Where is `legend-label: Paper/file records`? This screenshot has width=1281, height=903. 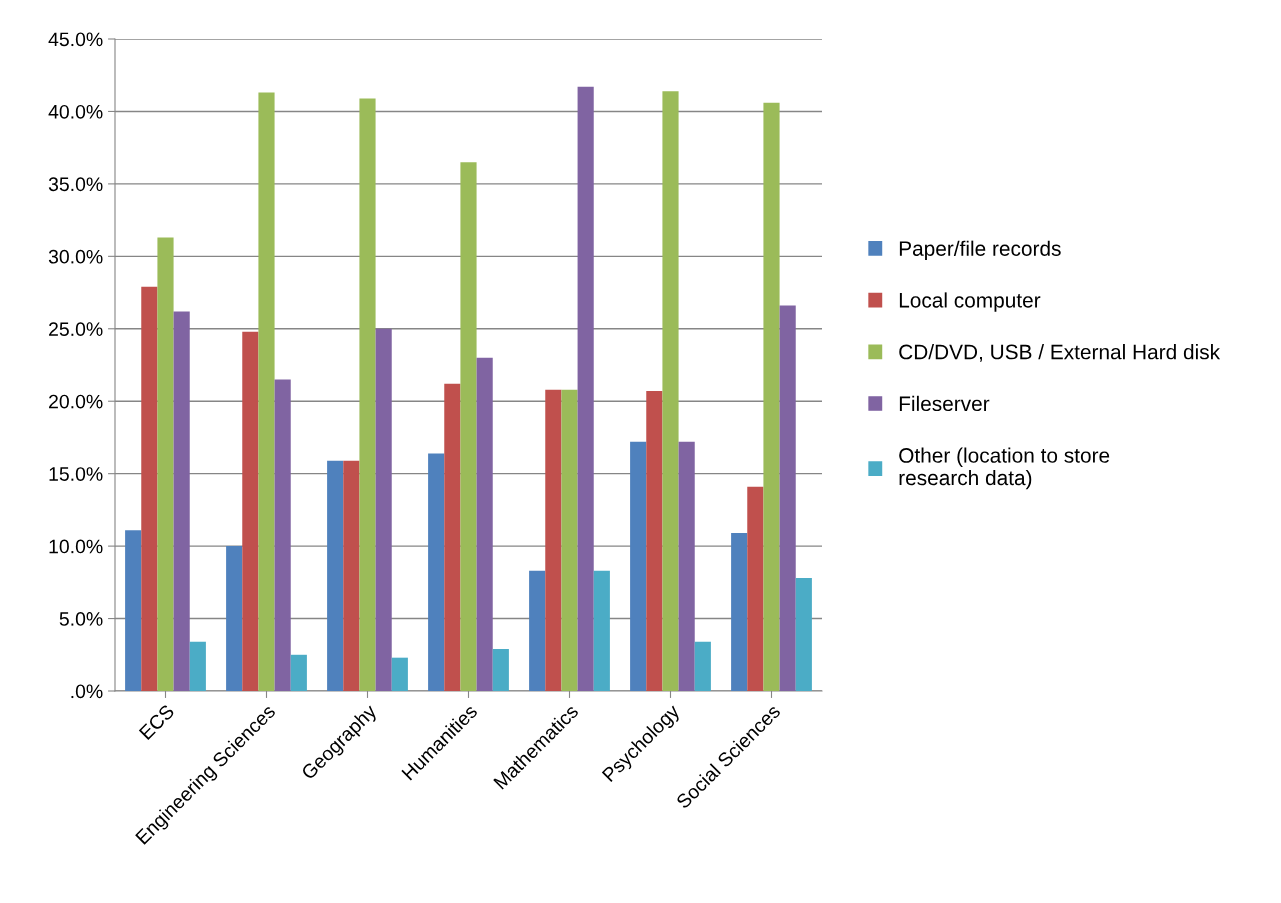 legend-label: Paper/file records is located at coordinates (980, 250).